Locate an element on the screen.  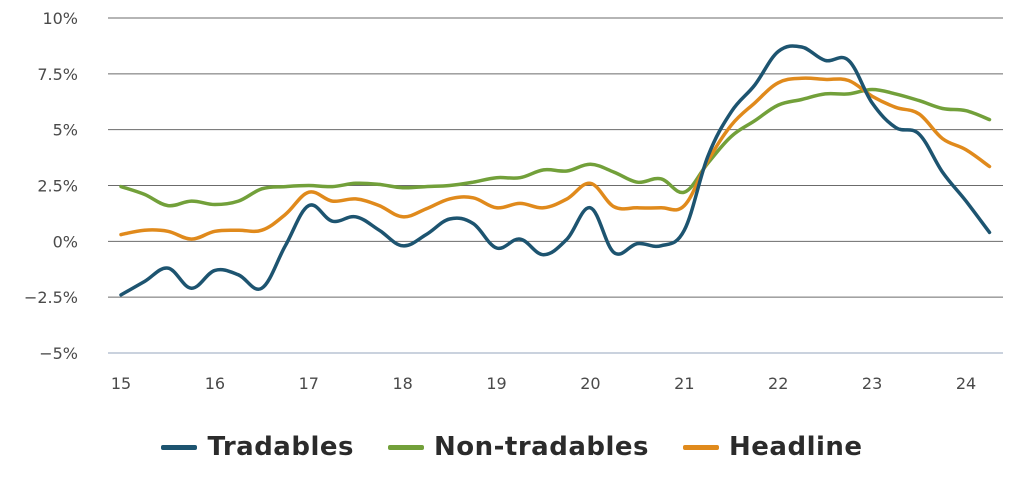
legend-item-headline: Headline is located at coordinates (773, 447).